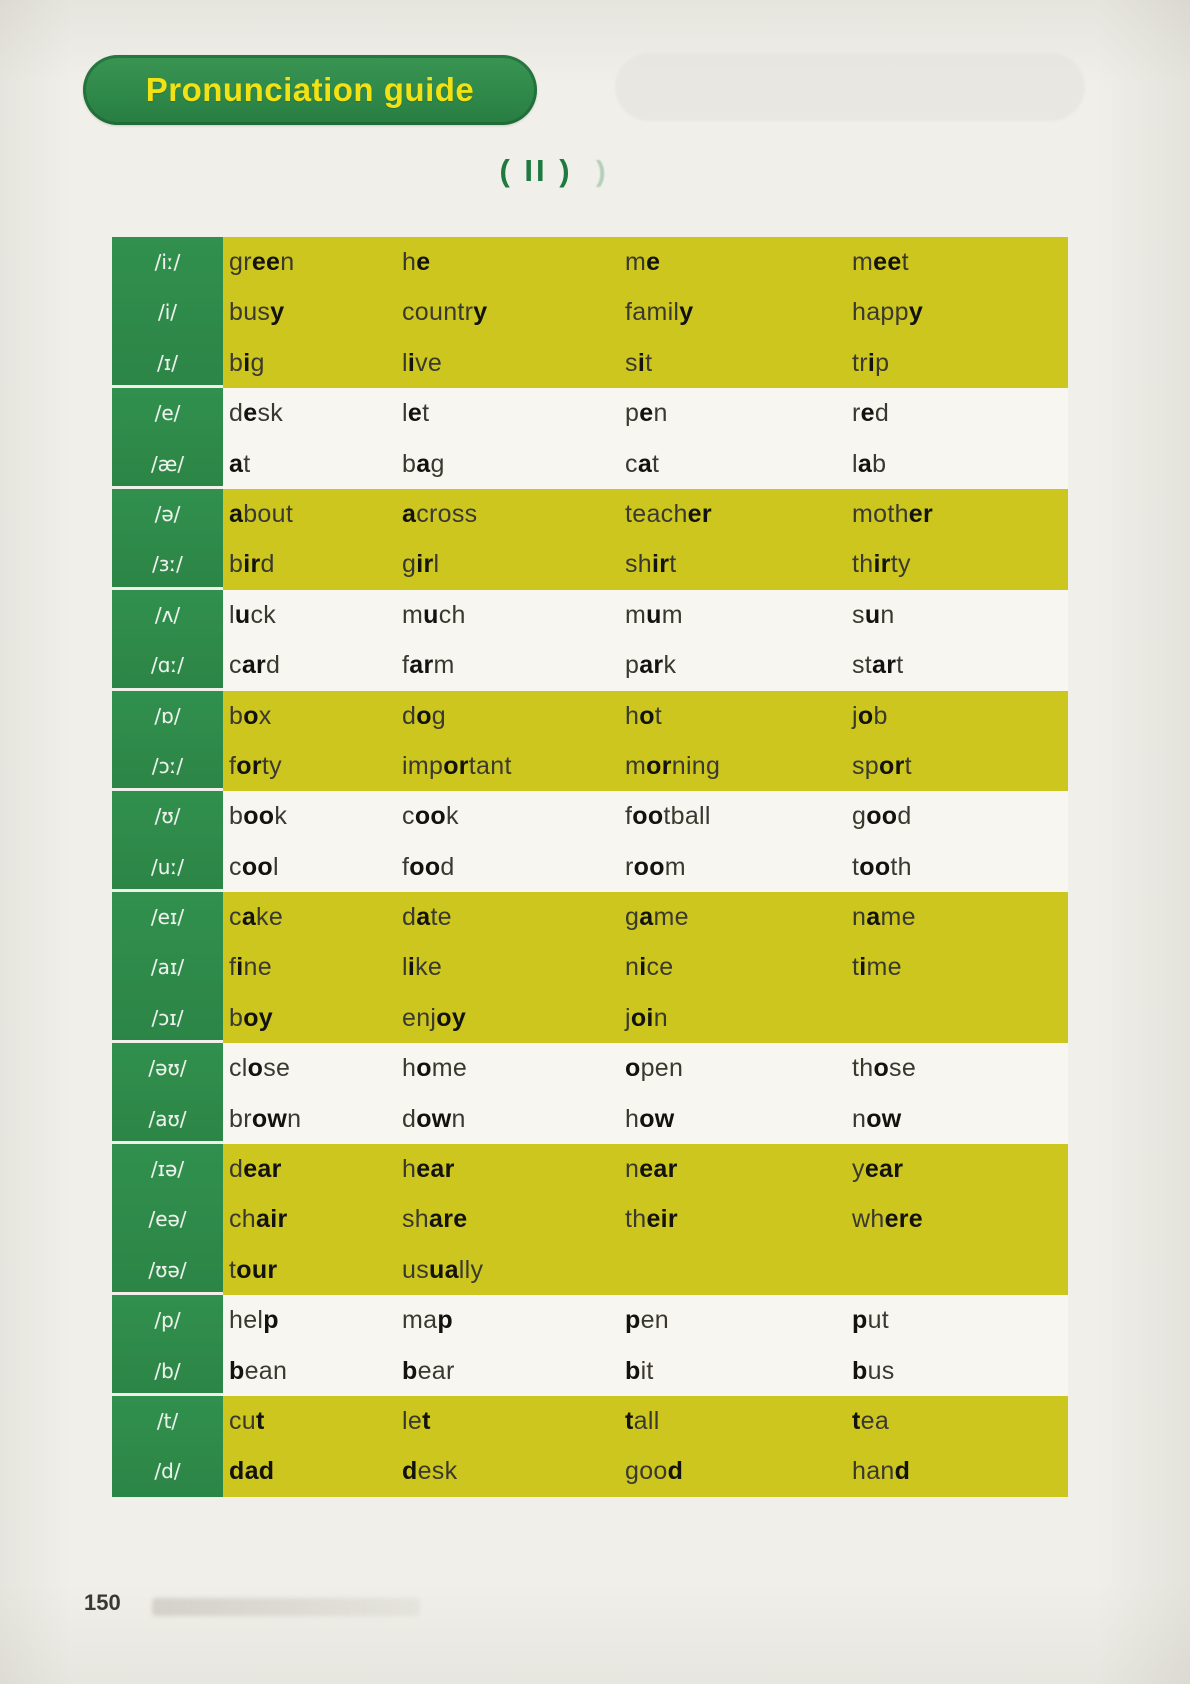 The image size is (1190, 1684). What do you see at coordinates (649, 967) in the screenshot?
I see `example-word: nice` at bounding box center [649, 967].